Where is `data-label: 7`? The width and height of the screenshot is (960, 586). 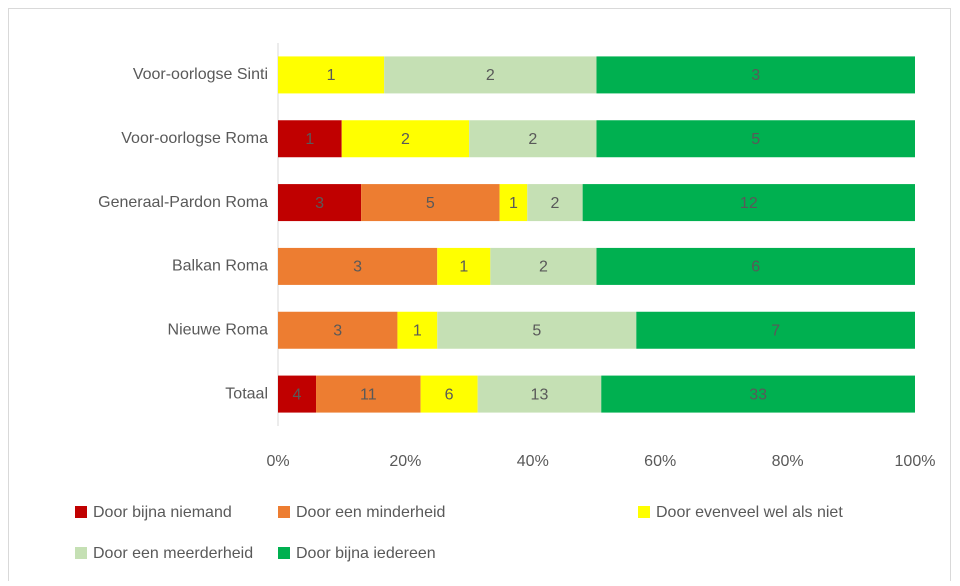
data-label: 7 is located at coordinates (775, 330).